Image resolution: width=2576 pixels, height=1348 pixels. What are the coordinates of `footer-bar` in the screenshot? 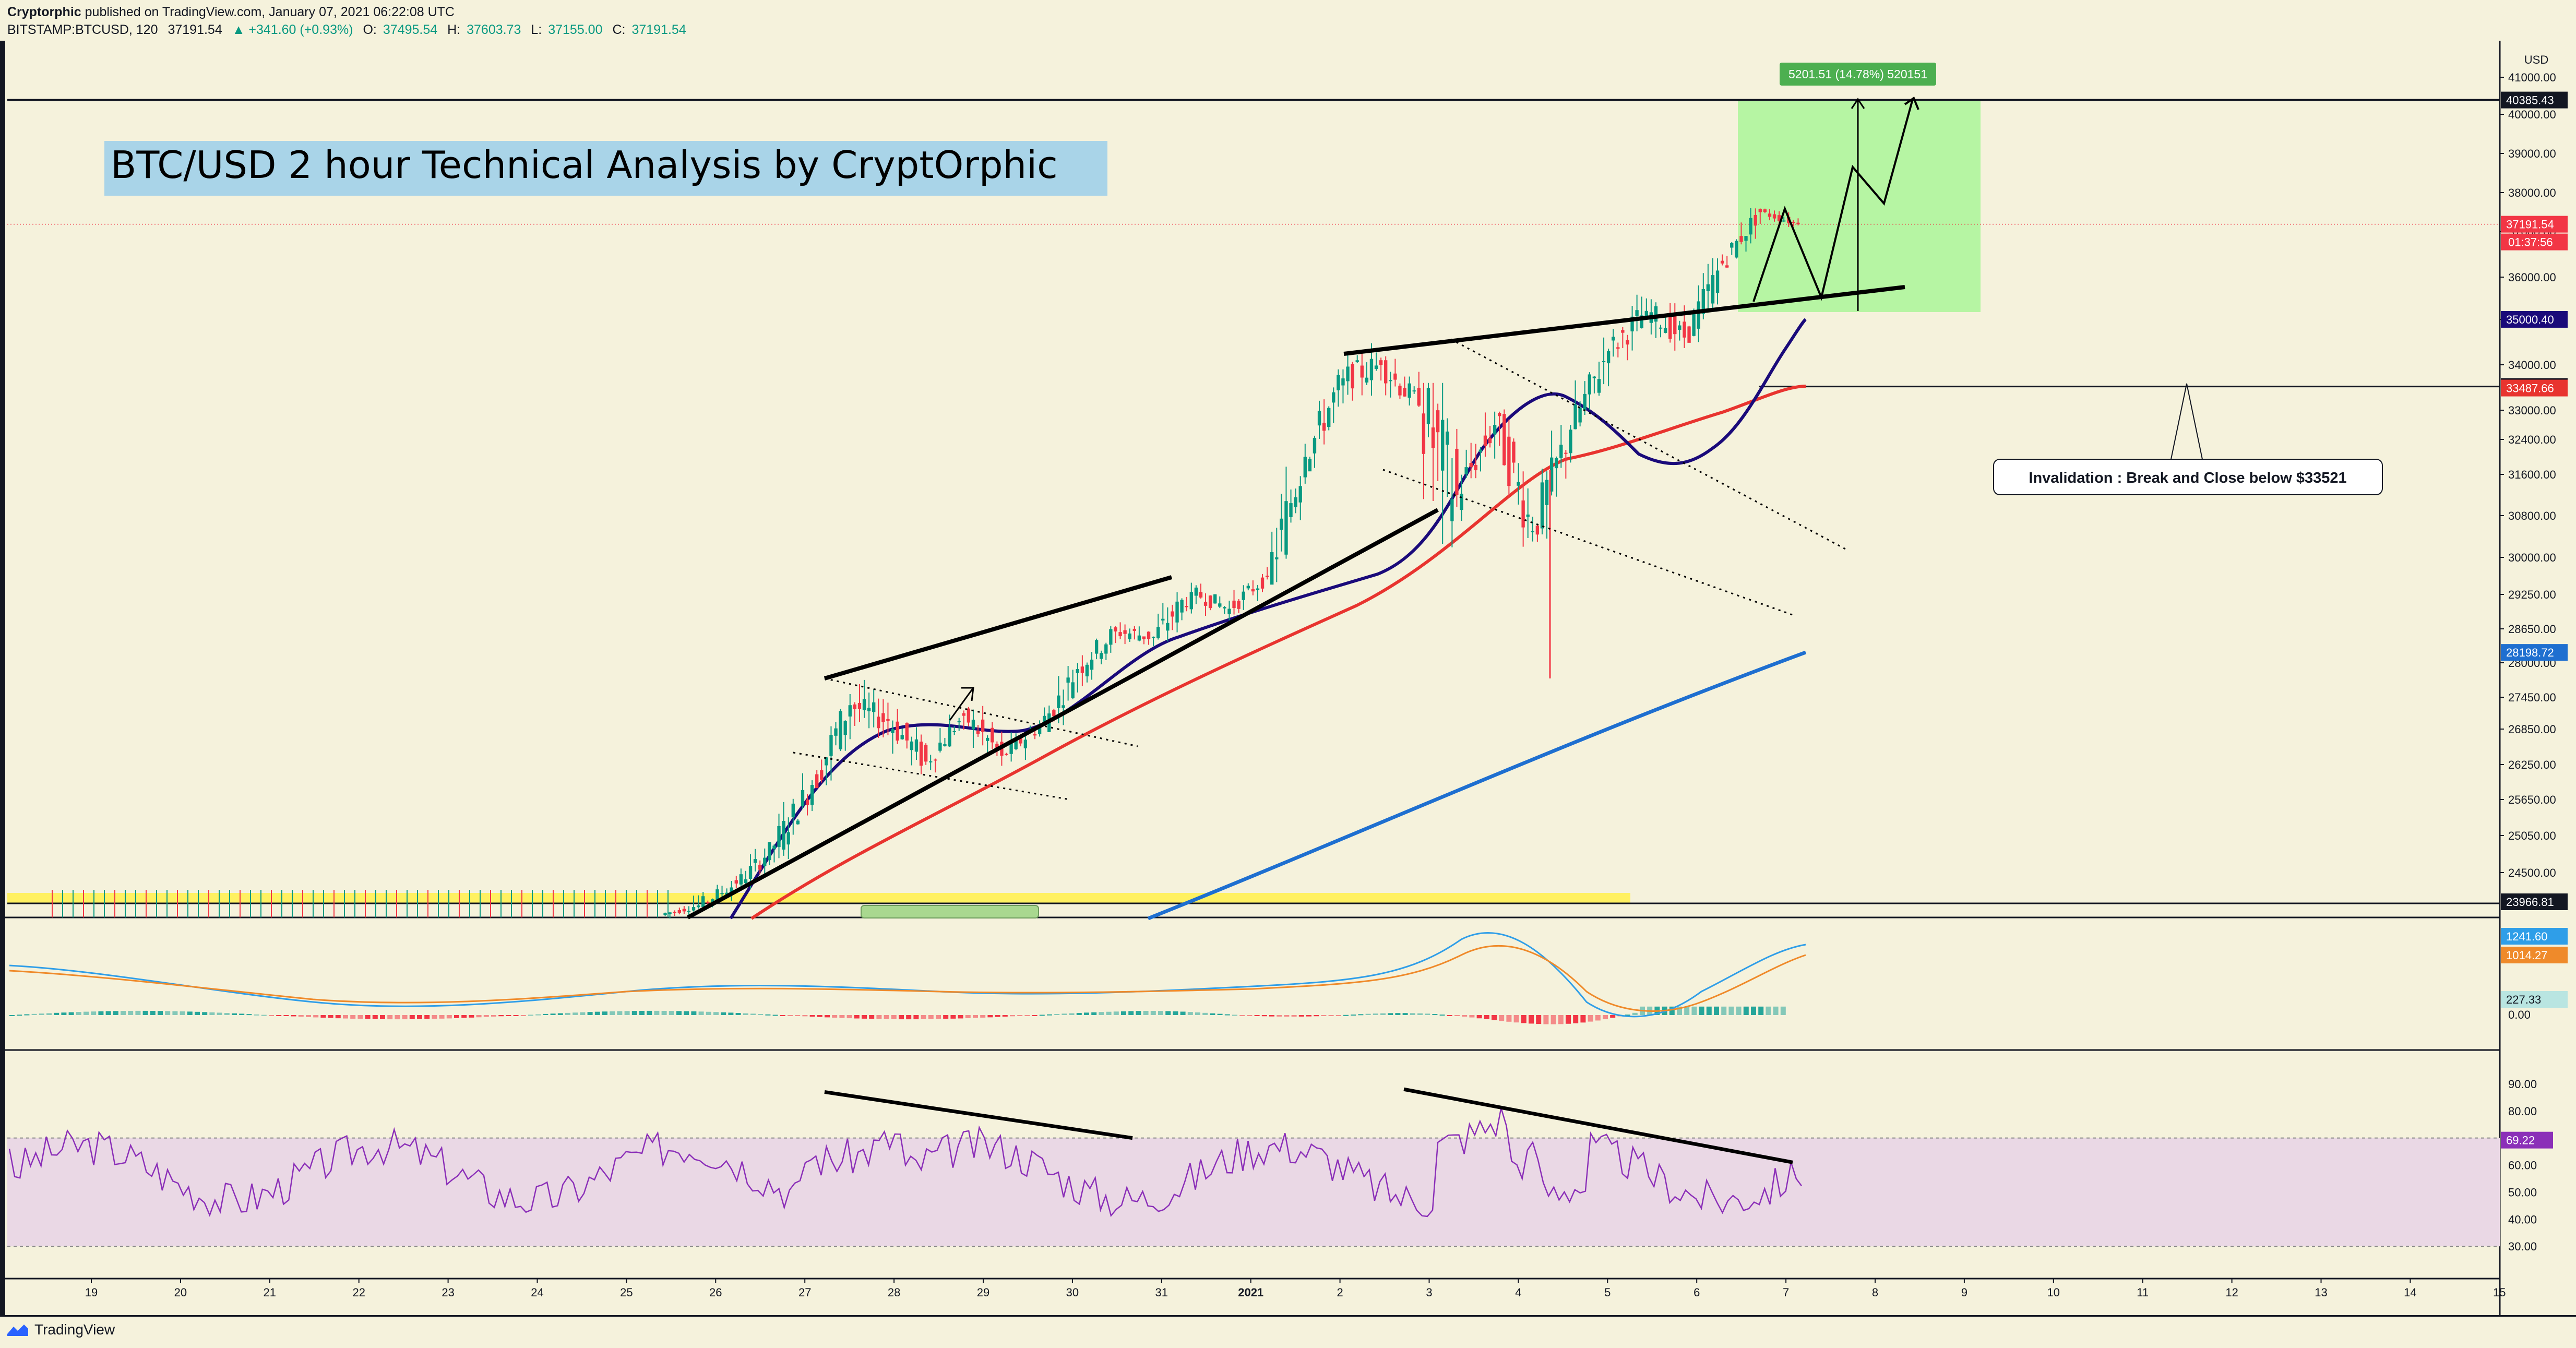 It's located at (1288, 1331).